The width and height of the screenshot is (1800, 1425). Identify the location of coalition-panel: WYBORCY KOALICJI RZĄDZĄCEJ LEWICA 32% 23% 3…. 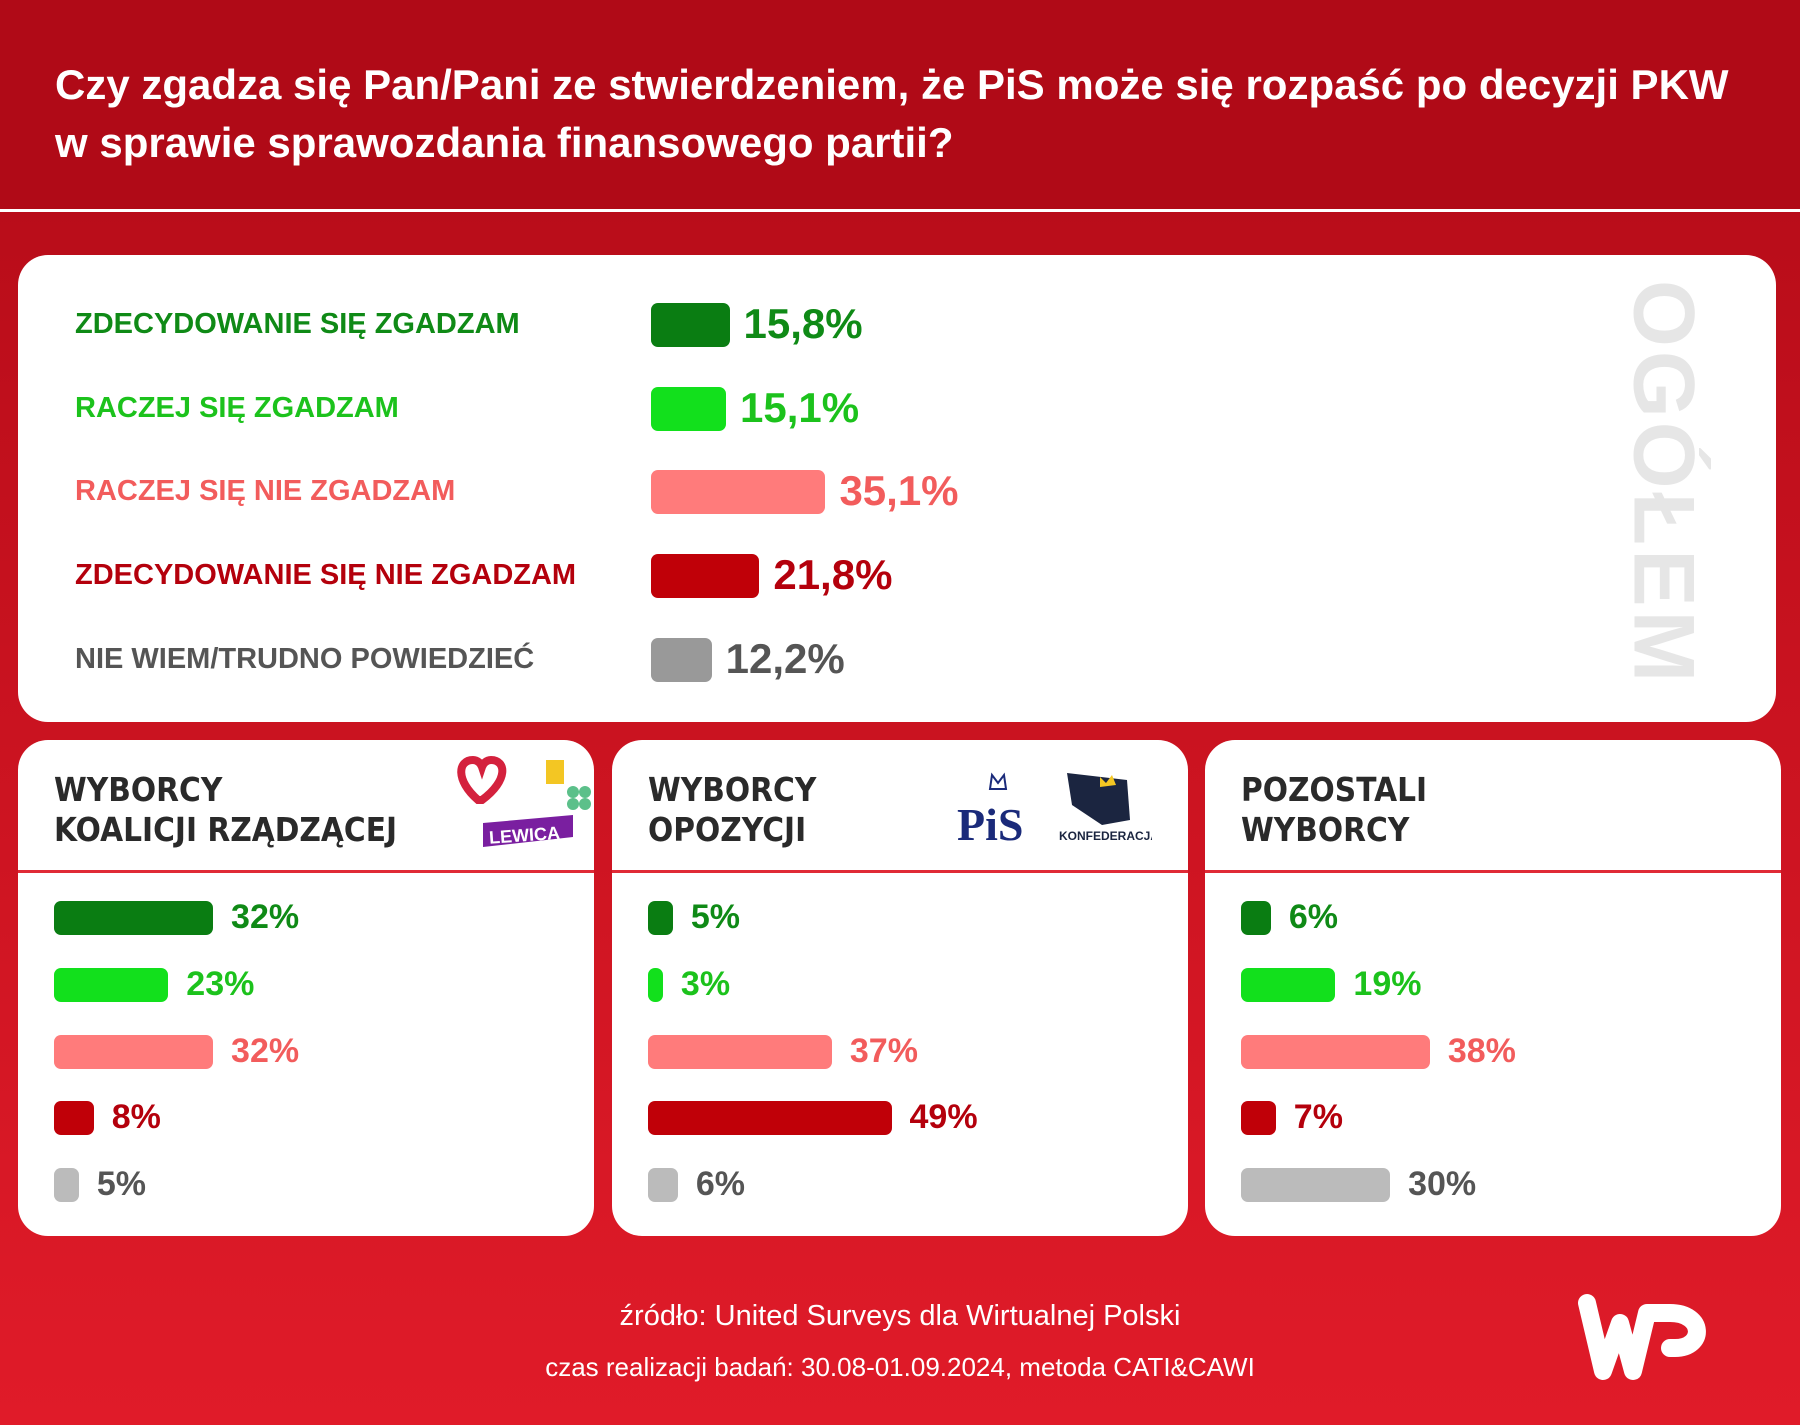
(306, 988).